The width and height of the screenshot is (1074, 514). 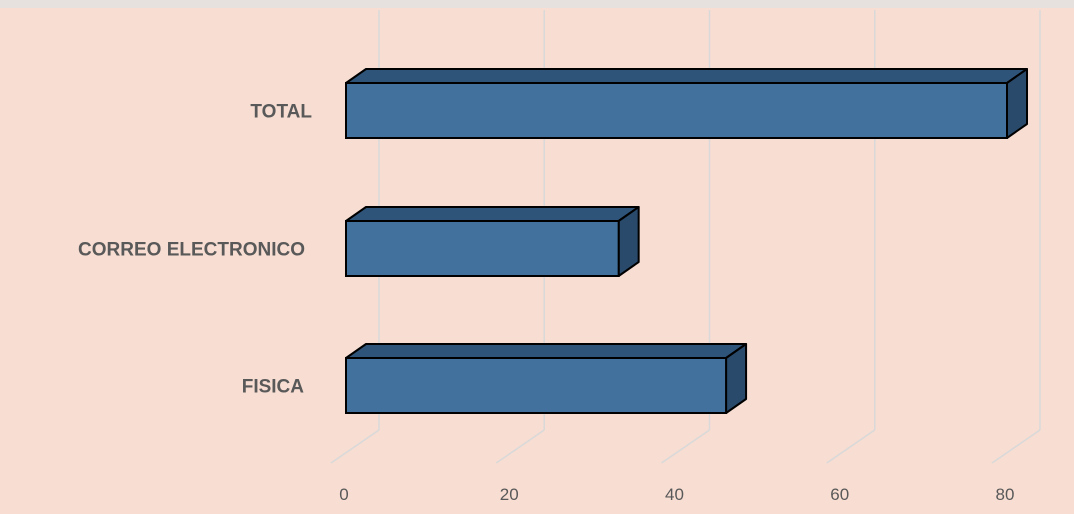 What do you see at coordinates (273, 387) in the screenshot?
I see `category-label: FISICA` at bounding box center [273, 387].